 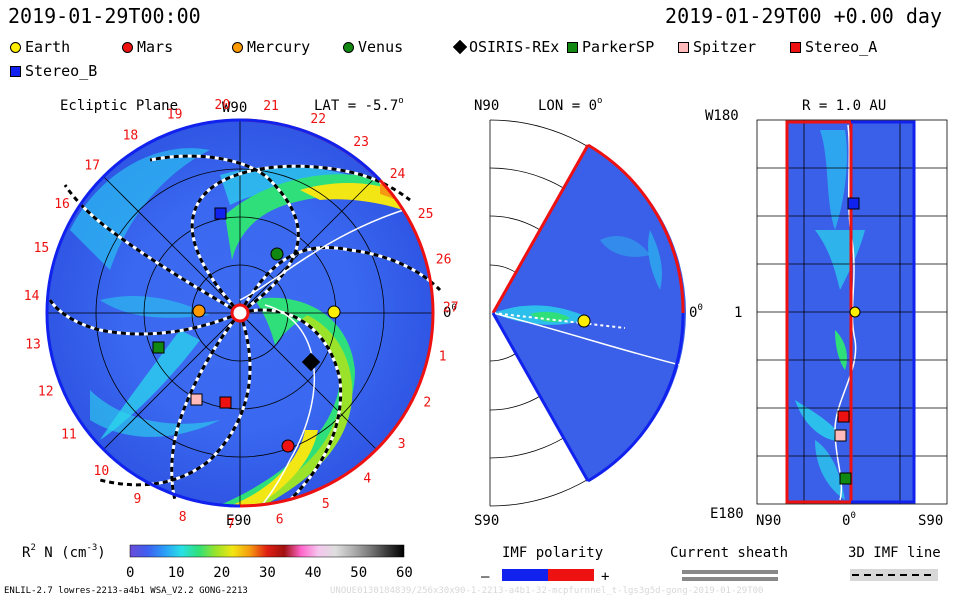 I want to click on polarity-ring-negative, so click(x=143, y=313).